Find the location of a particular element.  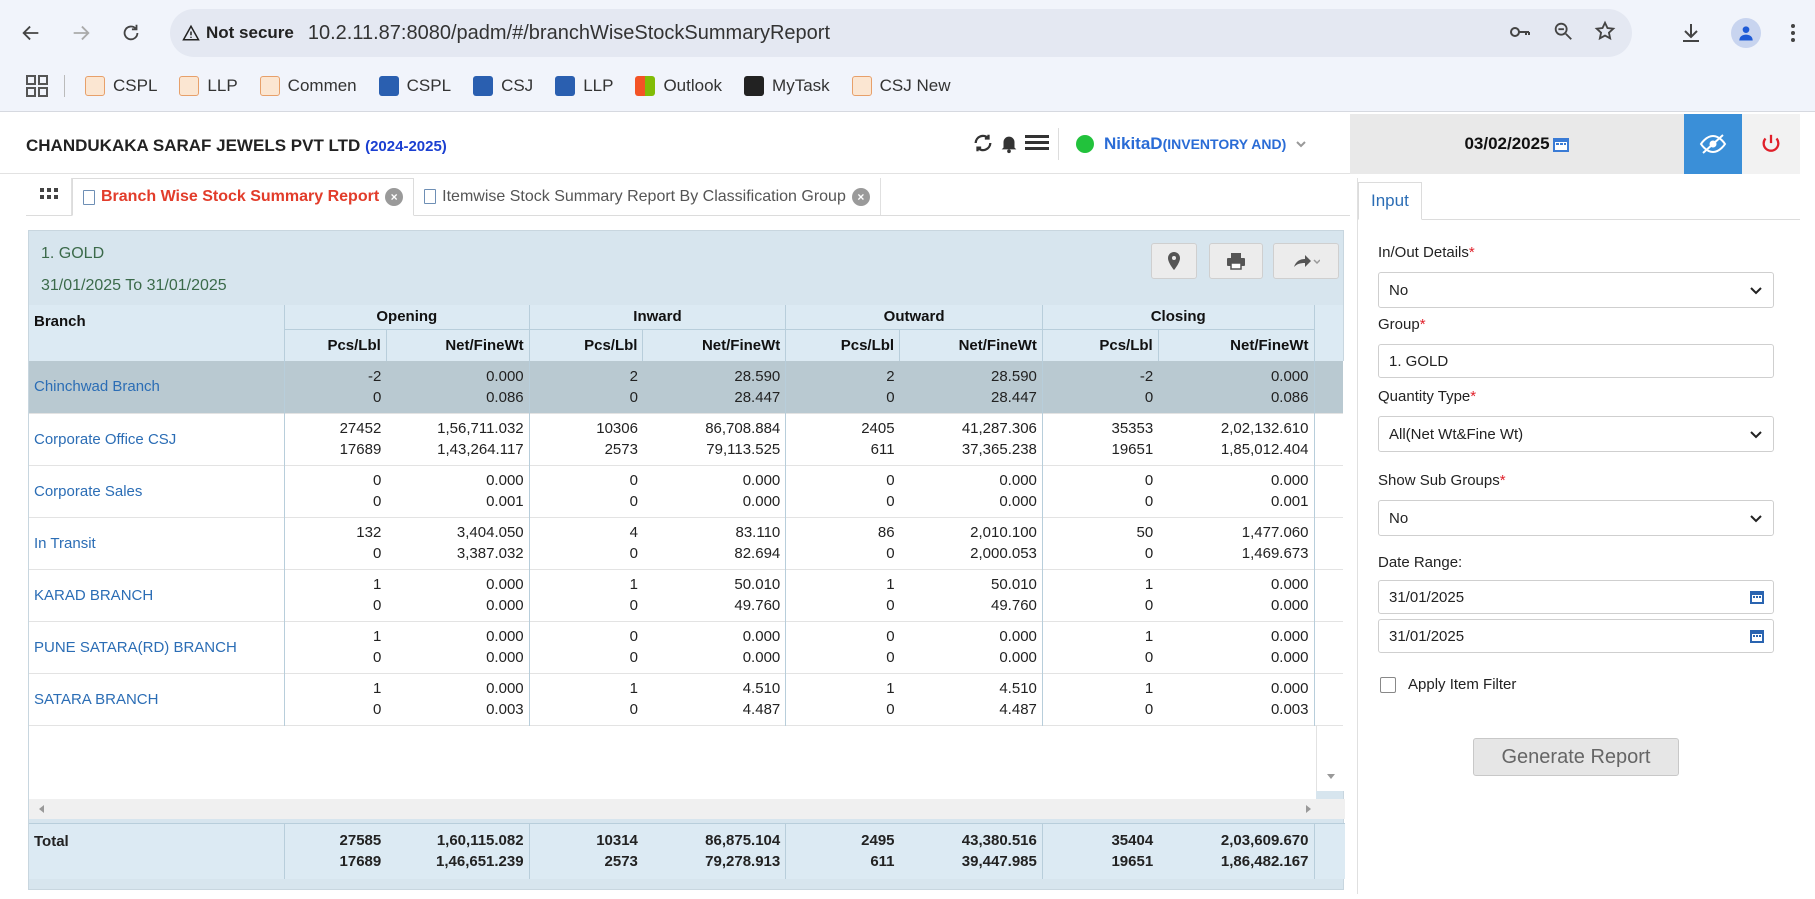

column-header-net: Net/FineWt is located at coordinates (1236, 345).